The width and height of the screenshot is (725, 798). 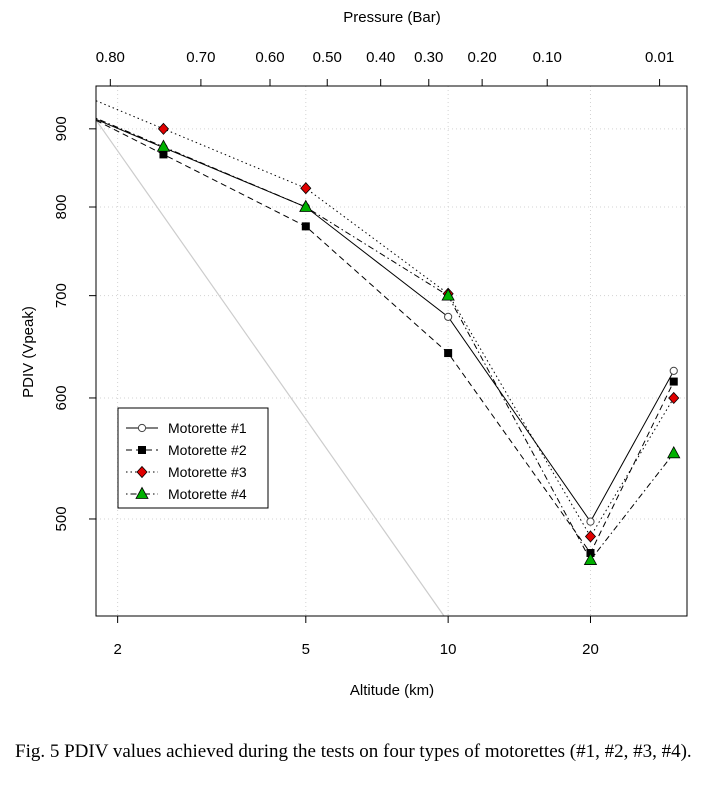 What do you see at coordinates (61, 397) in the screenshot?
I see `y-tick-label: 600` at bounding box center [61, 397].